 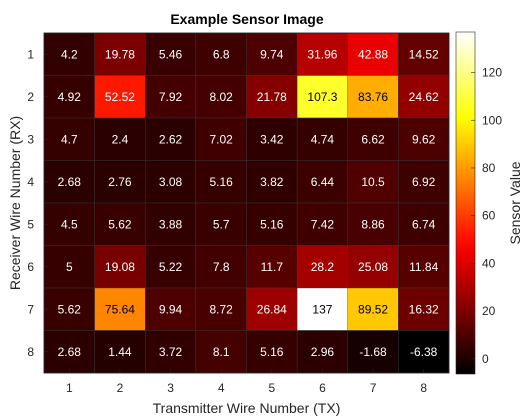 I want to click on cell-value-label: 89.52, so click(x=373, y=309).